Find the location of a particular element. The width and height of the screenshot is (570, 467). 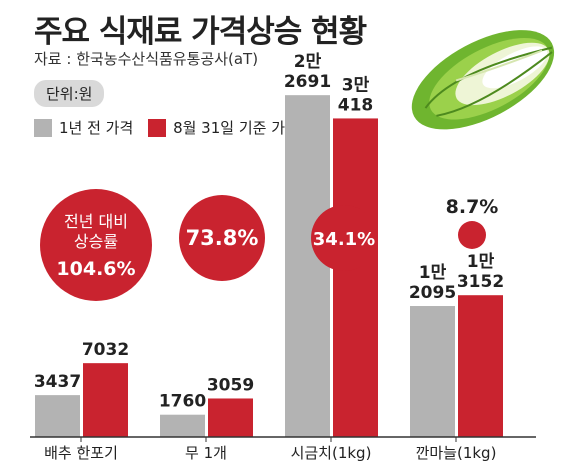

data-label-line: 1760 is located at coordinates (182, 402).